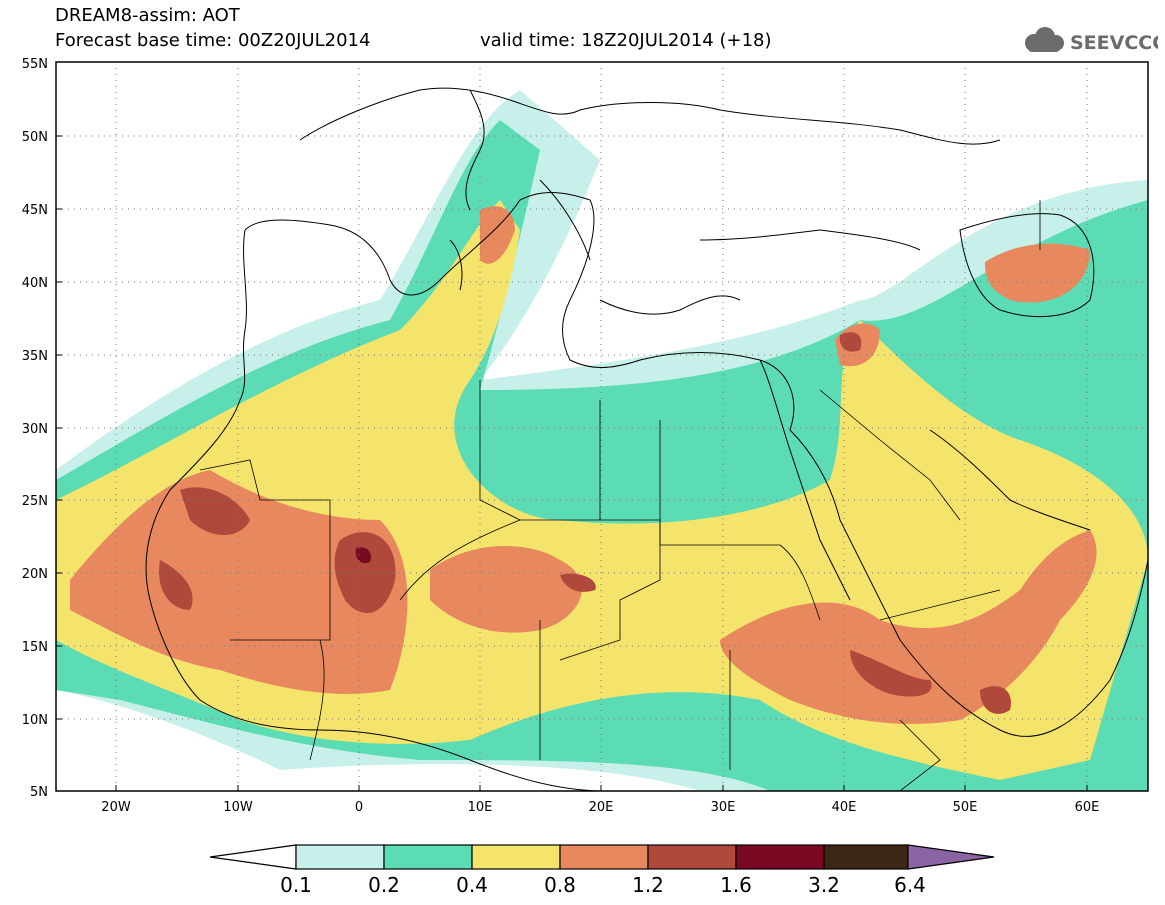 This screenshot has height=905, width=1165. I want to click on lon-label: 0, so click(359, 807).